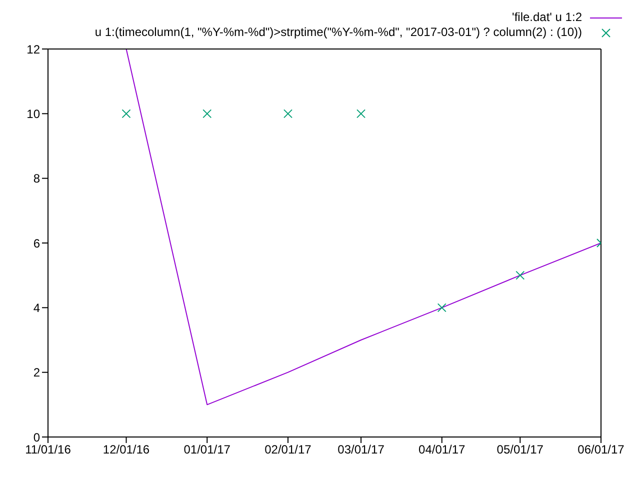 The height and width of the screenshot is (480, 640). I want to click on x-tick-label: 11/01/16, so click(48, 449).